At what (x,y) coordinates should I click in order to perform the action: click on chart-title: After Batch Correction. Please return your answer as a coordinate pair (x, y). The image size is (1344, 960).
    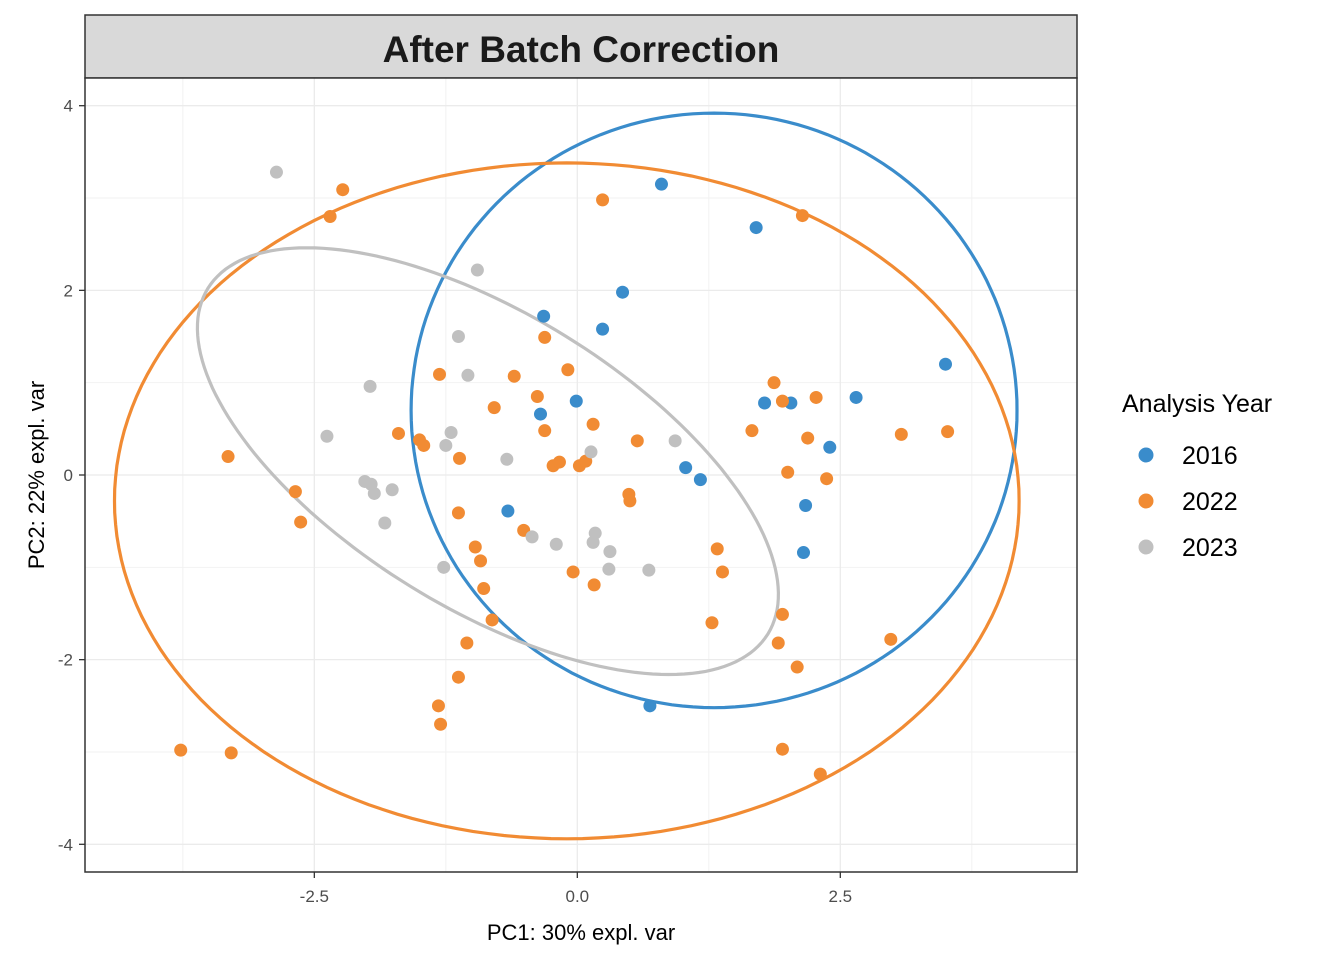
    Looking at the image, I should click on (581, 49).